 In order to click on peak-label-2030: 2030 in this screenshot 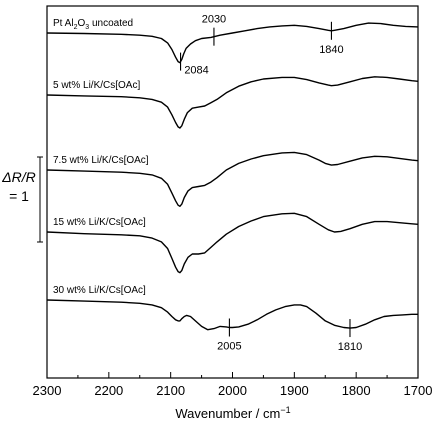, I will do `click(214, 20)`.